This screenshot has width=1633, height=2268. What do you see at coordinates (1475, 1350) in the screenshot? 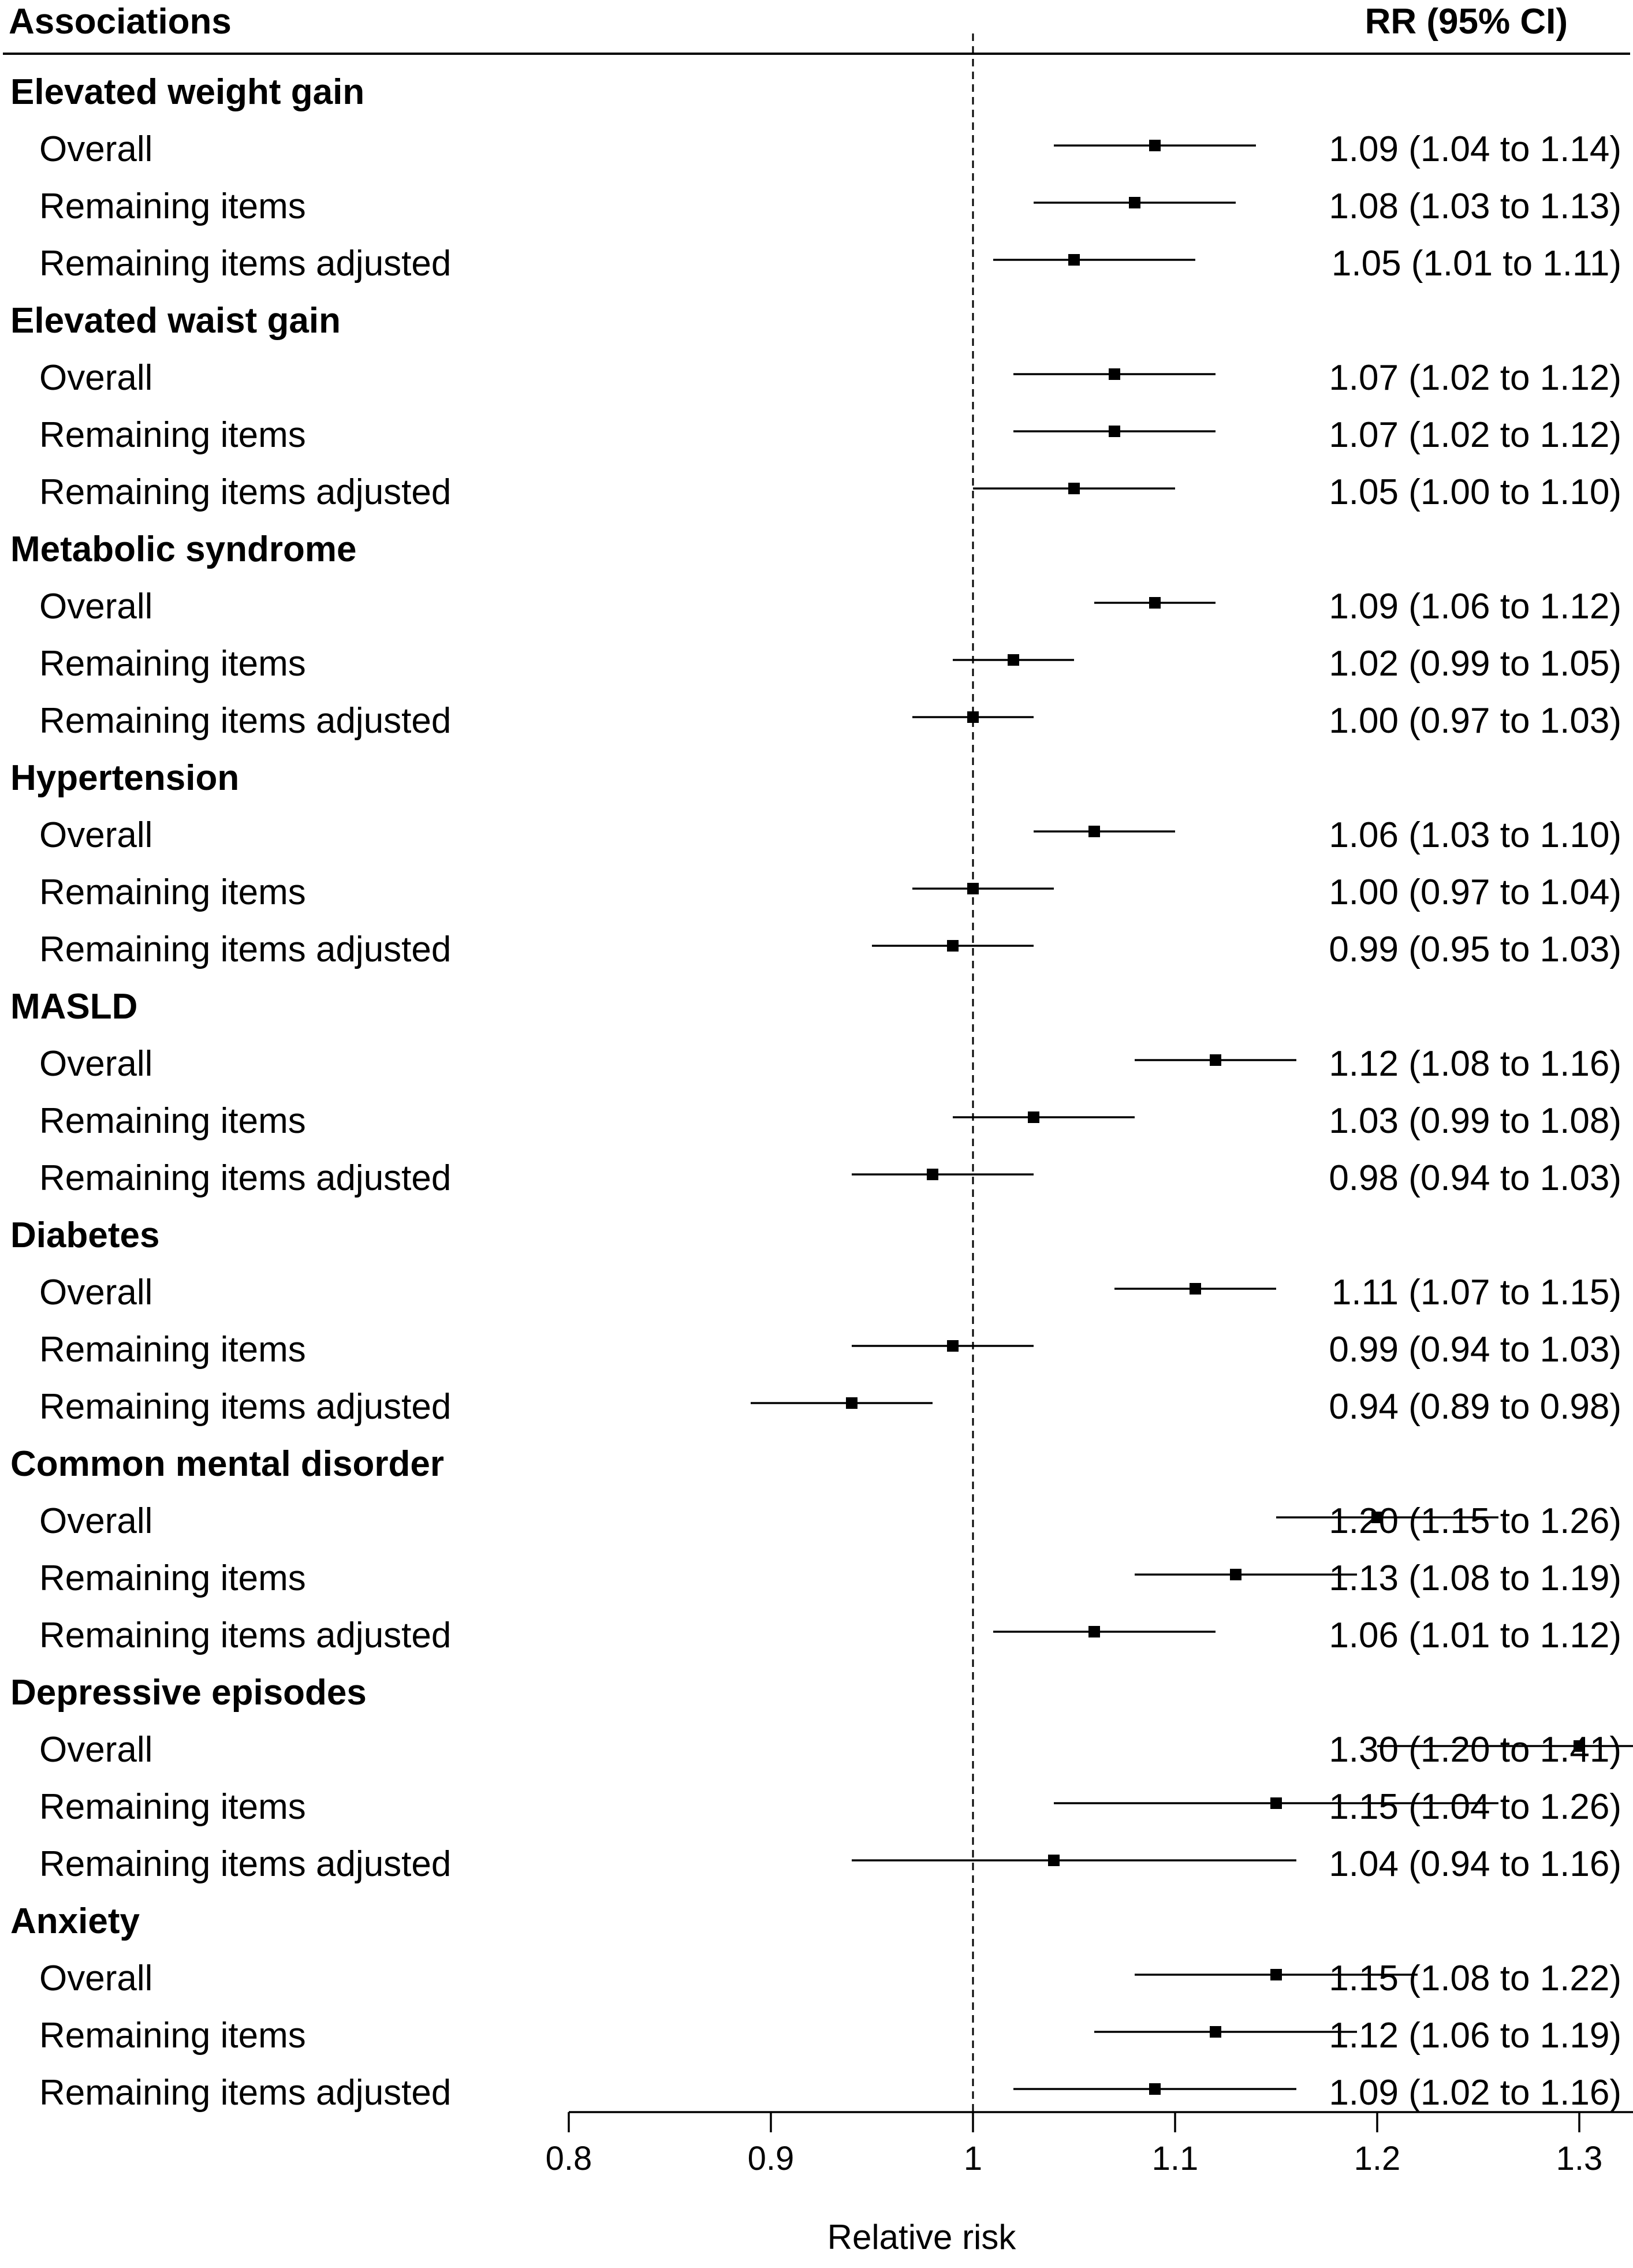
I see `rr-ci-value: 0.99 (0.94 to 1.03)` at bounding box center [1475, 1350].